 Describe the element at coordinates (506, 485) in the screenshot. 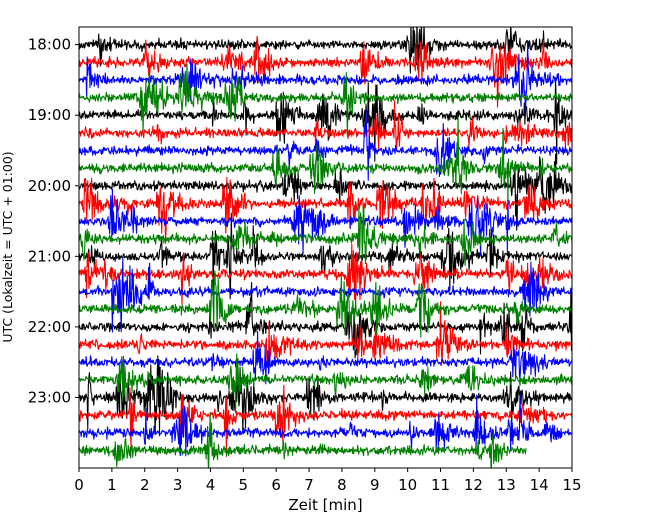

I see `x-tick-label: 13` at that location.